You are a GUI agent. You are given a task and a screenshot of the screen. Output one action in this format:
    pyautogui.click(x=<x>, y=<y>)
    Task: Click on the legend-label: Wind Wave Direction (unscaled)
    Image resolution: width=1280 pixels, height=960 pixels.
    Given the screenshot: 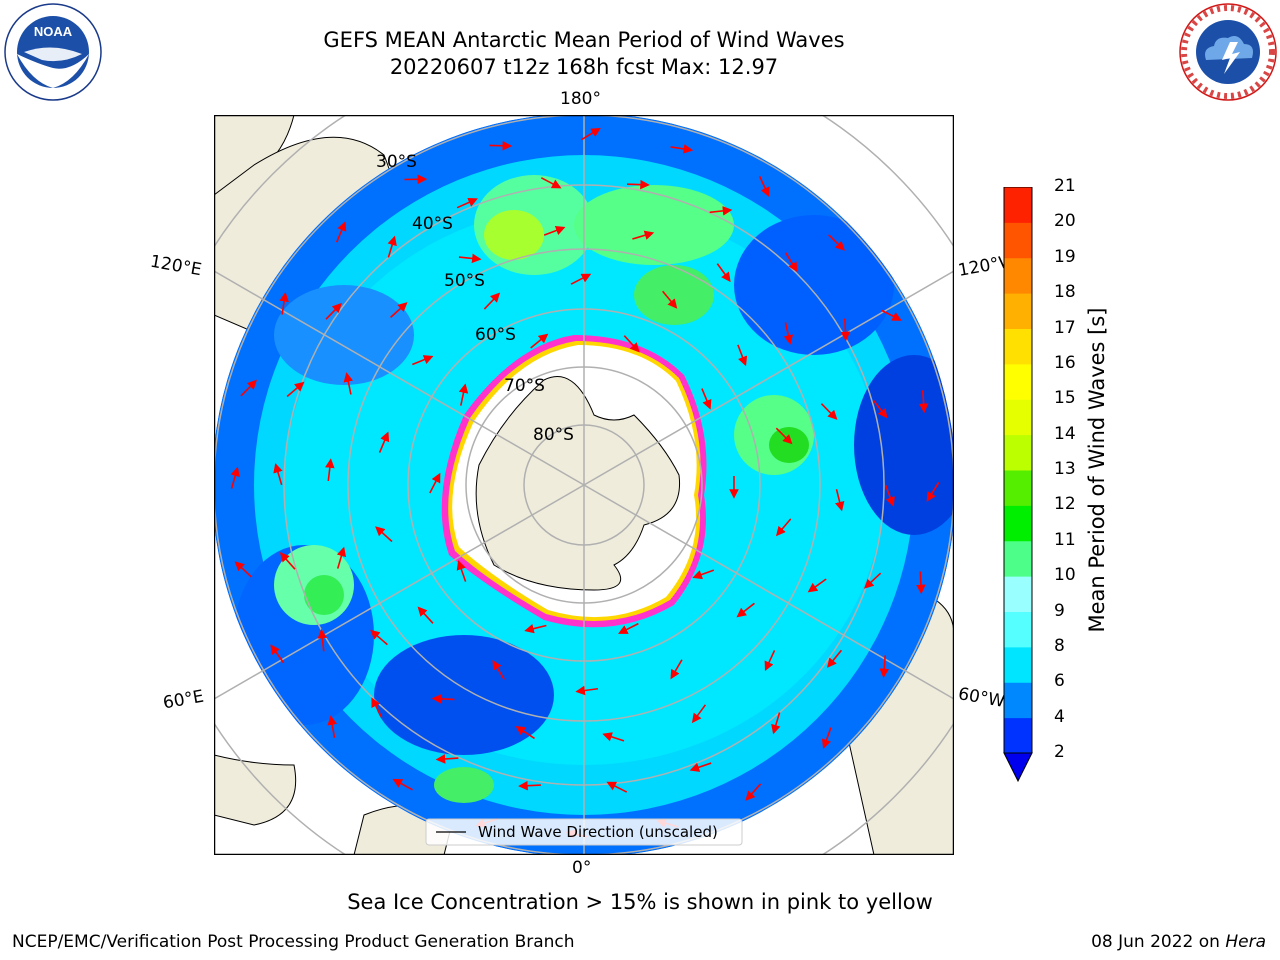 What is the action you would take?
    pyautogui.click(x=598, y=832)
    